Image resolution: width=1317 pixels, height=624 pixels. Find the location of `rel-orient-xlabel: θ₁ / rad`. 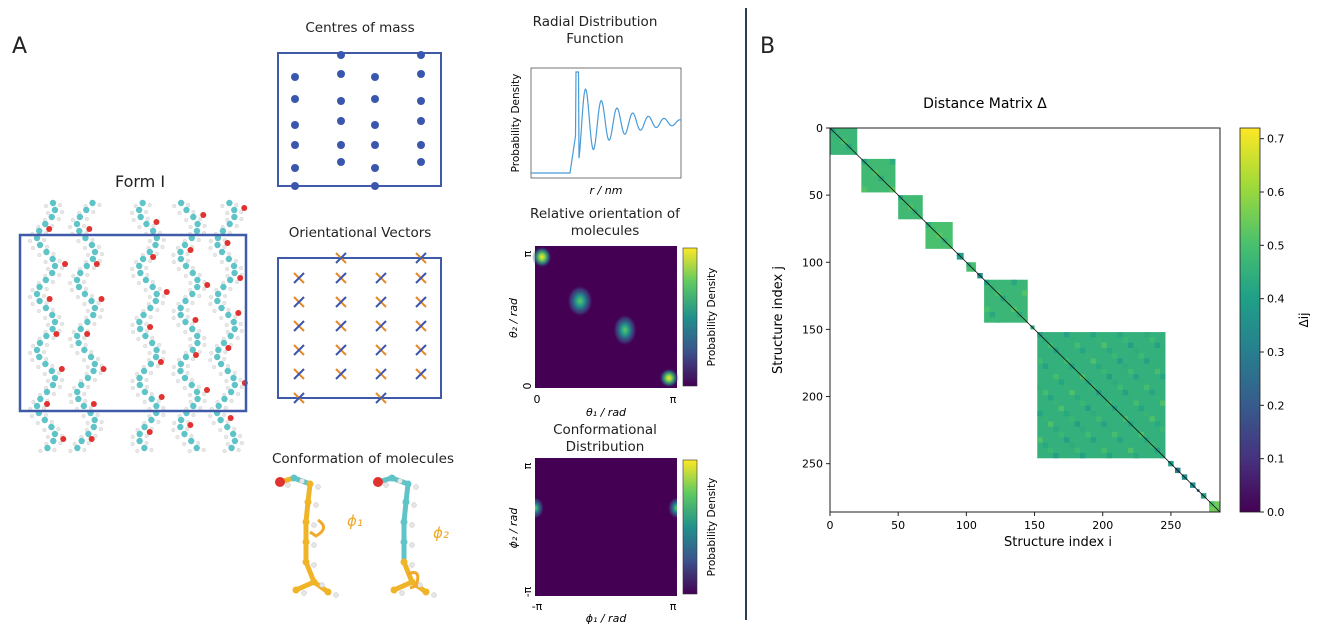

rel-orient-xlabel: θ₁ / rad is located at coordinates (606, 412).